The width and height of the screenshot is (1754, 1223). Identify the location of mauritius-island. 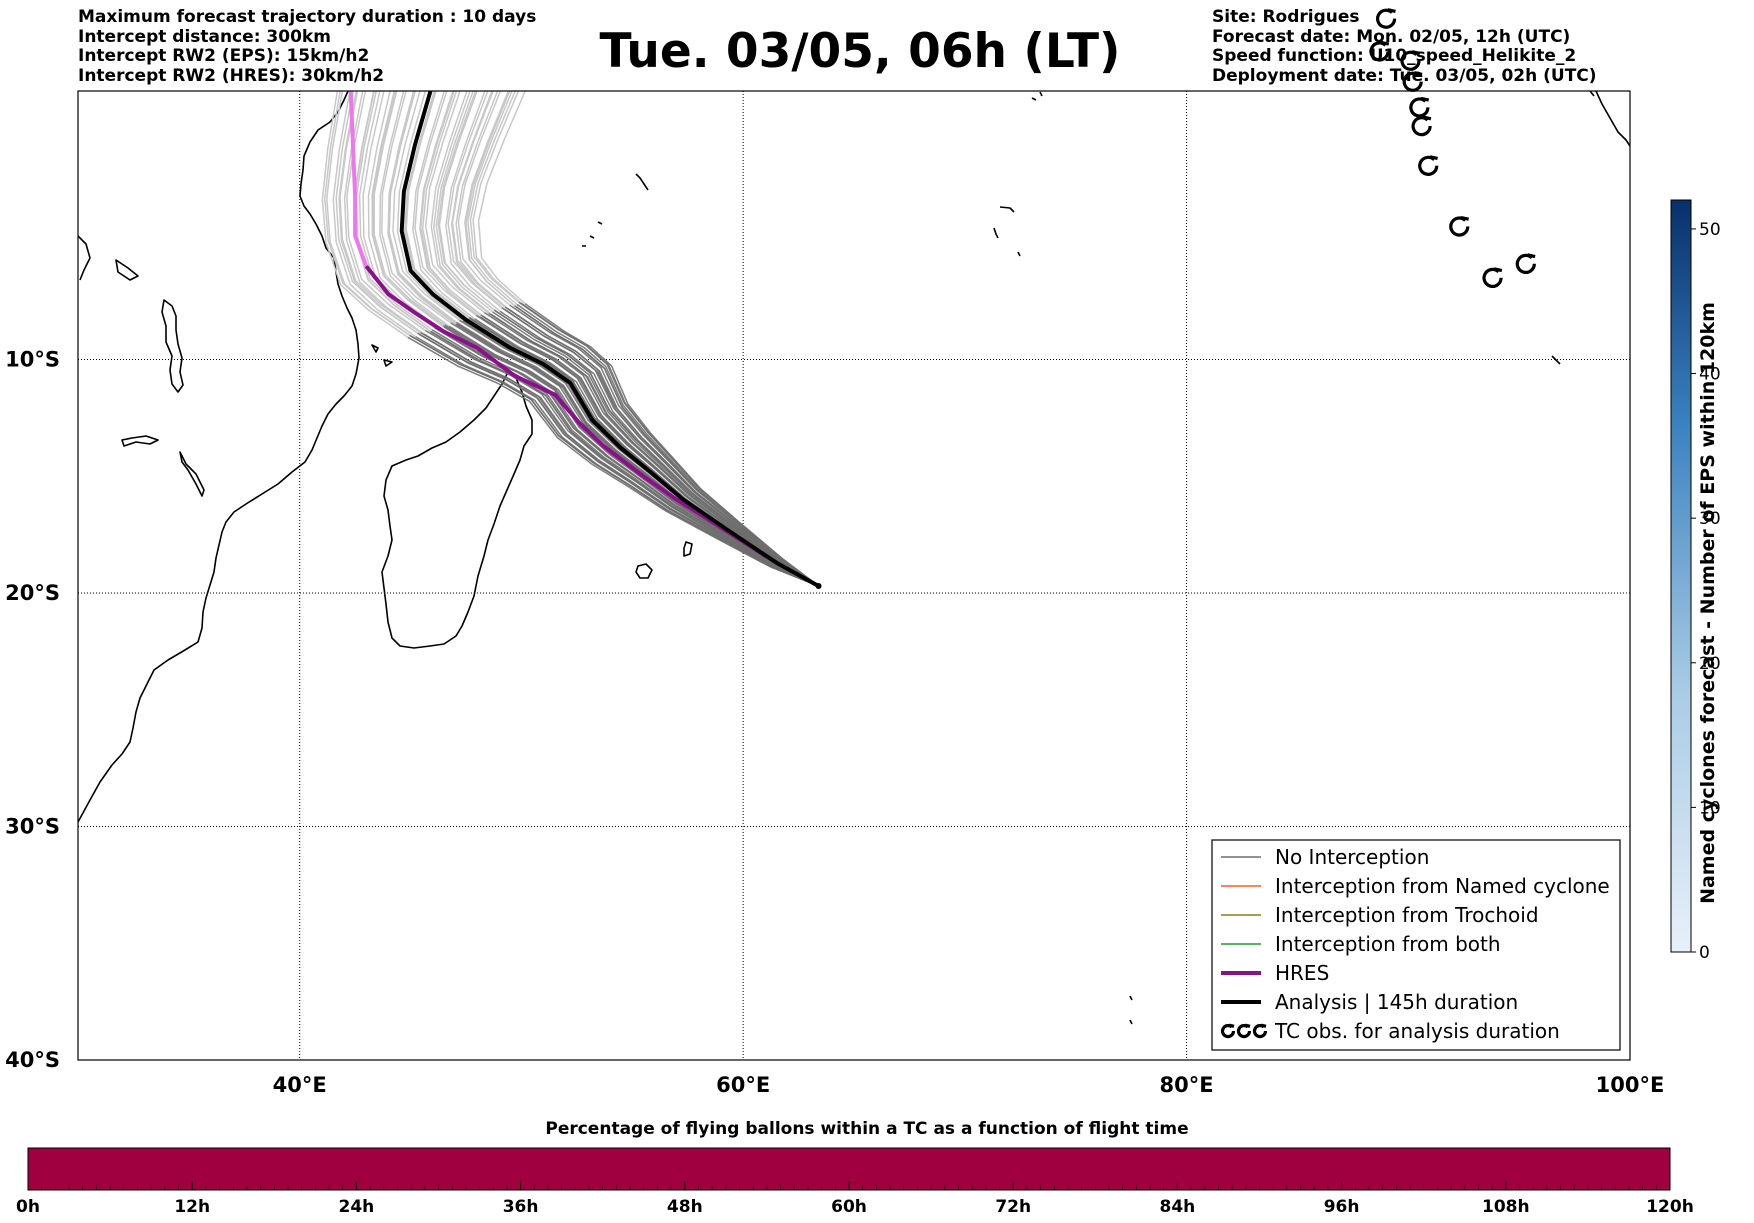
(688, 549).